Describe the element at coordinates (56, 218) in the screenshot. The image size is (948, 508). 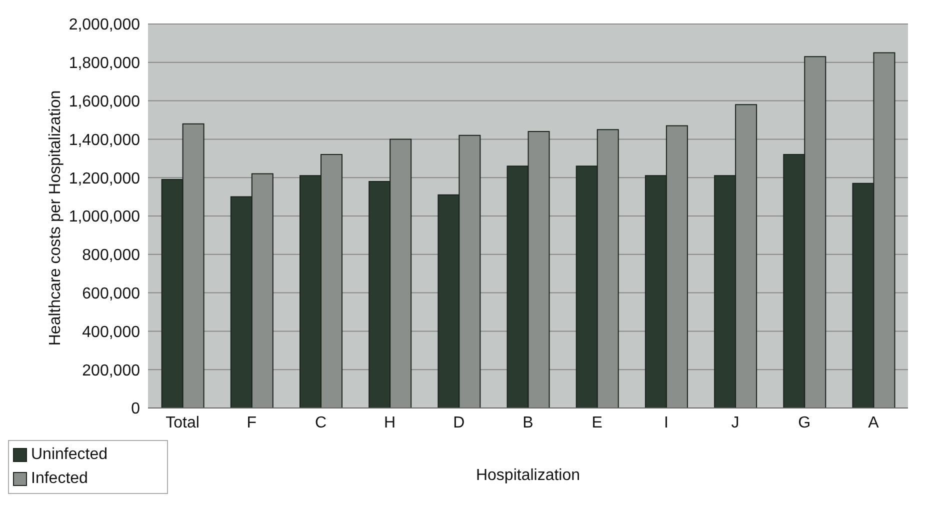
I see `y-axis-title: Healthcare costs per Hospitalization` at that location.